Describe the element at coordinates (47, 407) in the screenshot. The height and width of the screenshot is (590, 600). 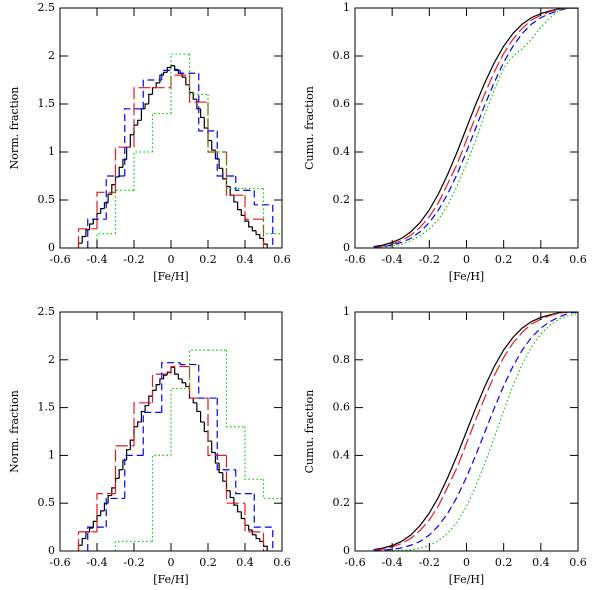
I see `y-tick-label: 1.5` at that location.